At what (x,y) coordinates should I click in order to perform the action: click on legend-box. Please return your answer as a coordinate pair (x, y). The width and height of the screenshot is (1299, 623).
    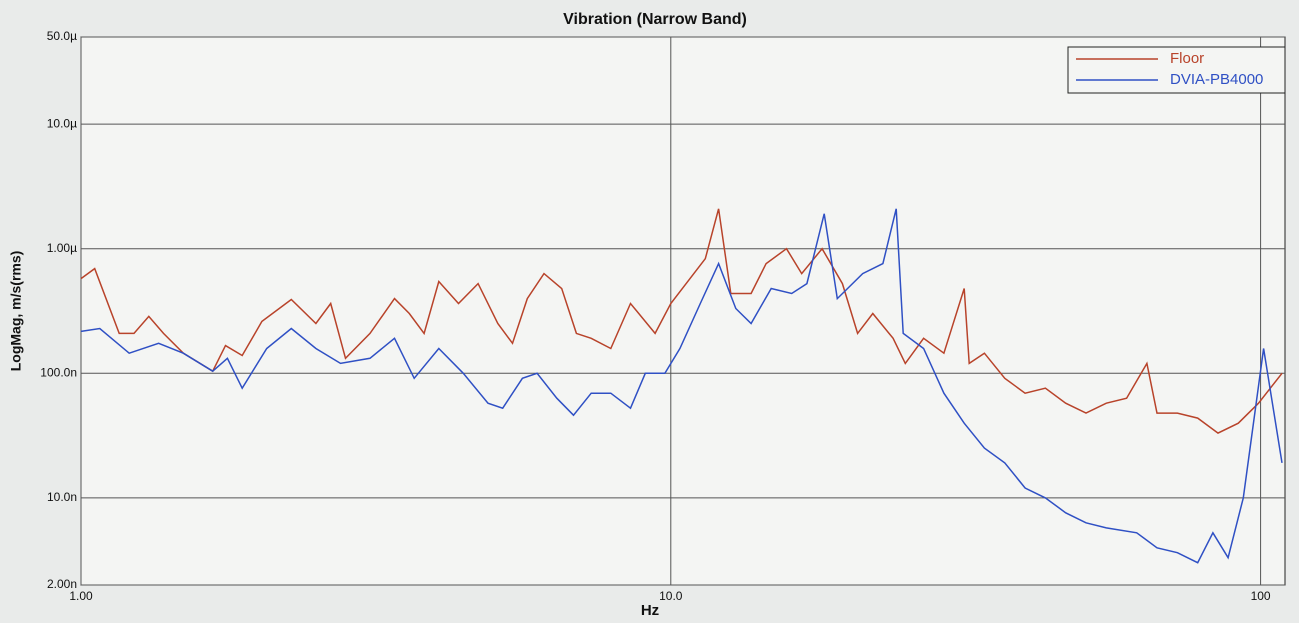
    Looking at the image, I should click on (1176, 70).